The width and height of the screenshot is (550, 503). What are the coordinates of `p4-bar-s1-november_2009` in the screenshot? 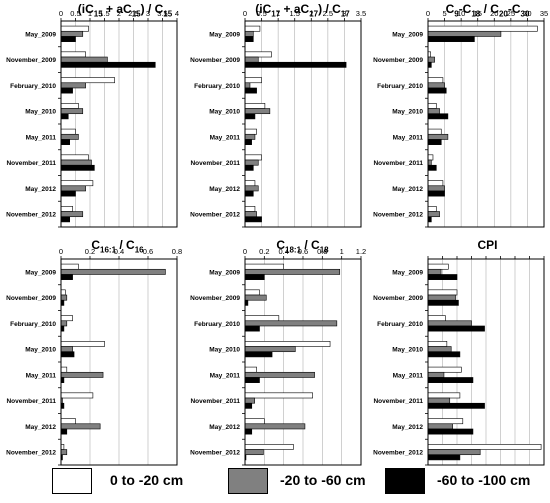 It's located at (63, 292).